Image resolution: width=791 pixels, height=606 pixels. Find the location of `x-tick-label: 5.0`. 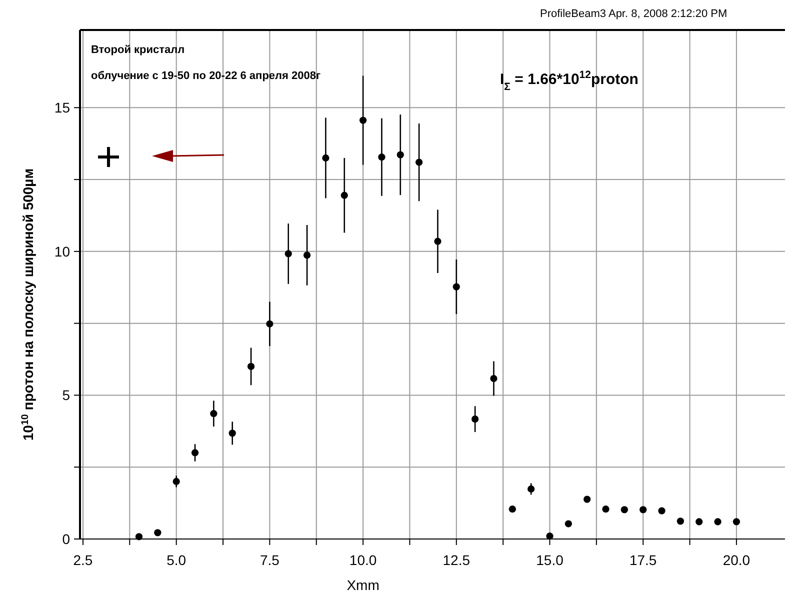

x-tick-label: 5.0 is located at coordinates (176, 560).